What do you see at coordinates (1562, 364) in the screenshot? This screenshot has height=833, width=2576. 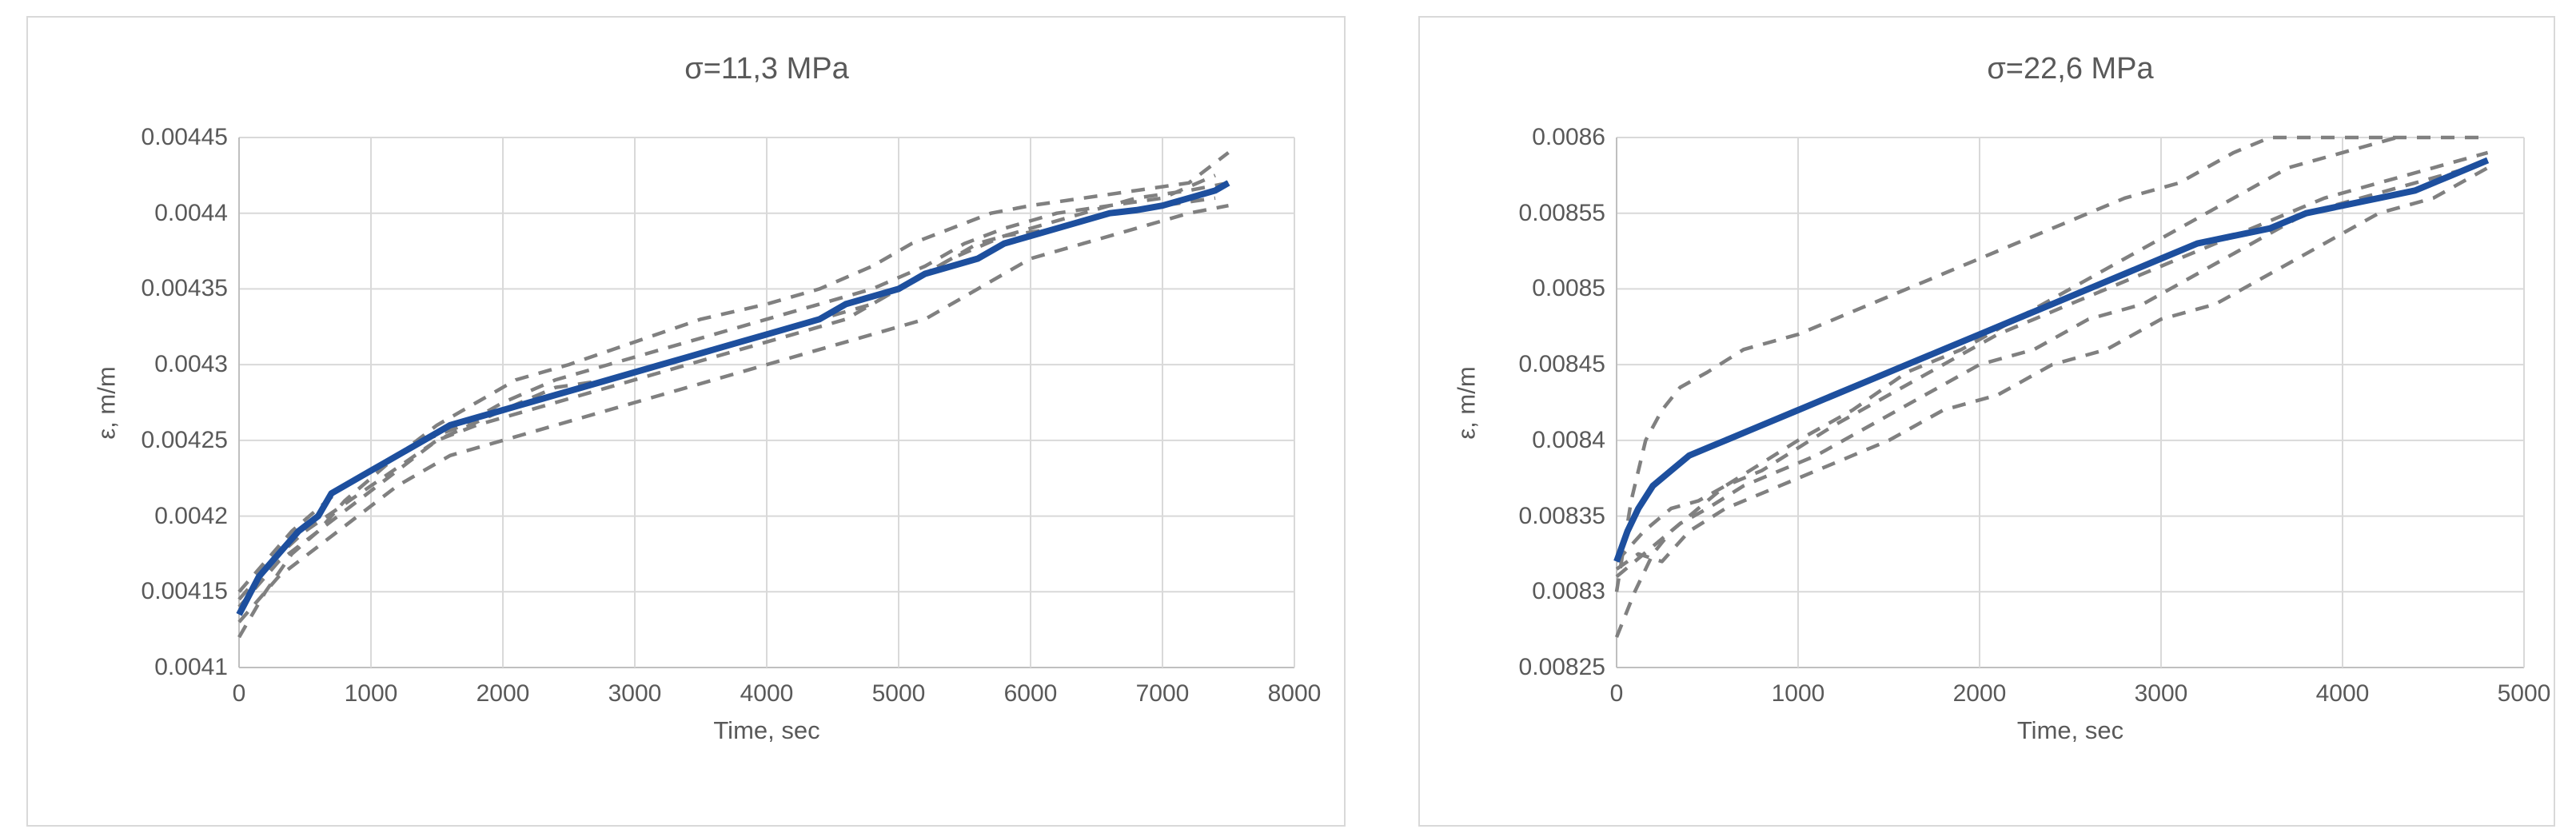 I see `y-tick-label: 0.00845` at bounding box center [1562, 364].